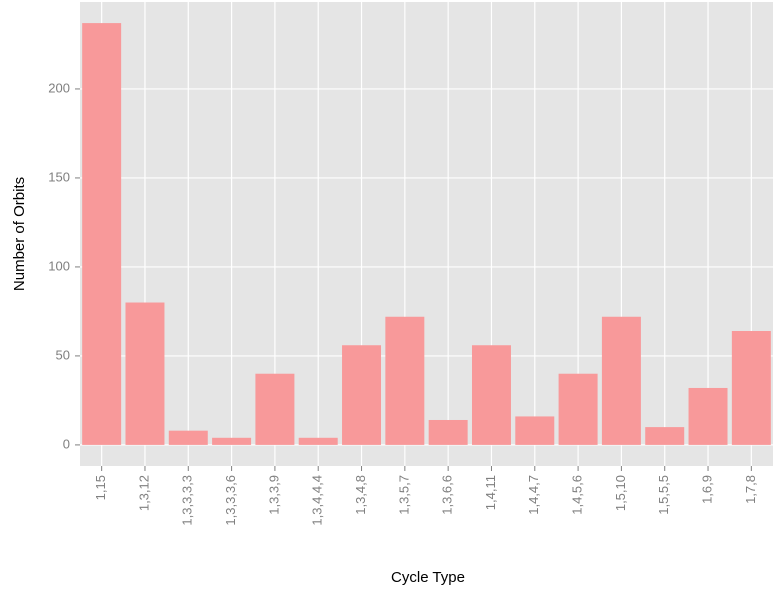  I want to click on x-axis-title: Cycle Type, so click(428, 577).